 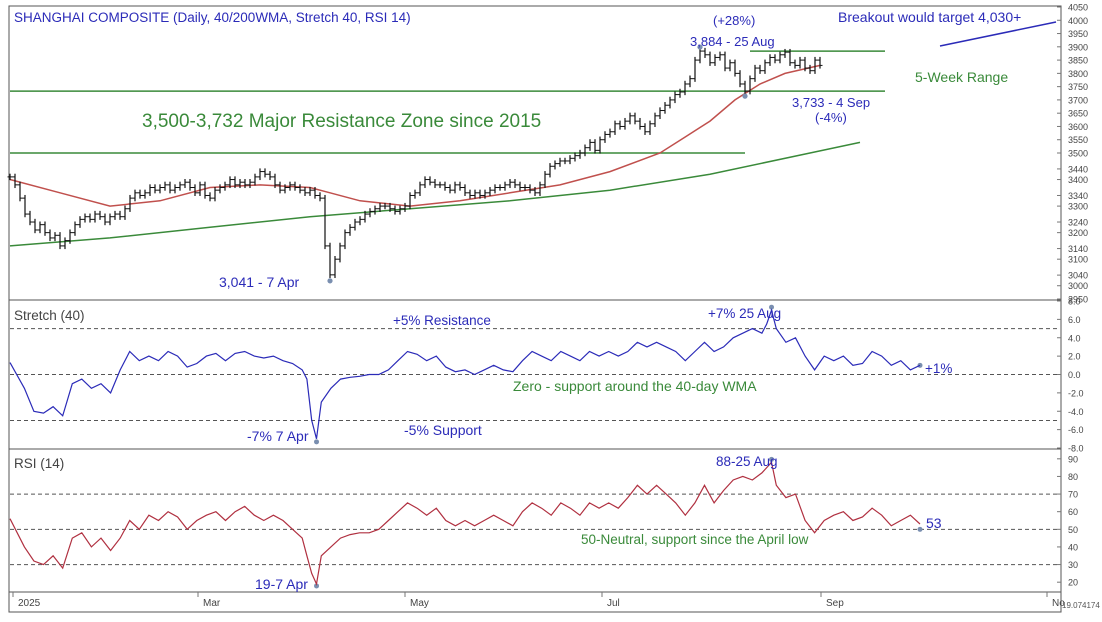 I want to click on stretch-y-tick-label: 8.0, so click(x=1074, y=302).